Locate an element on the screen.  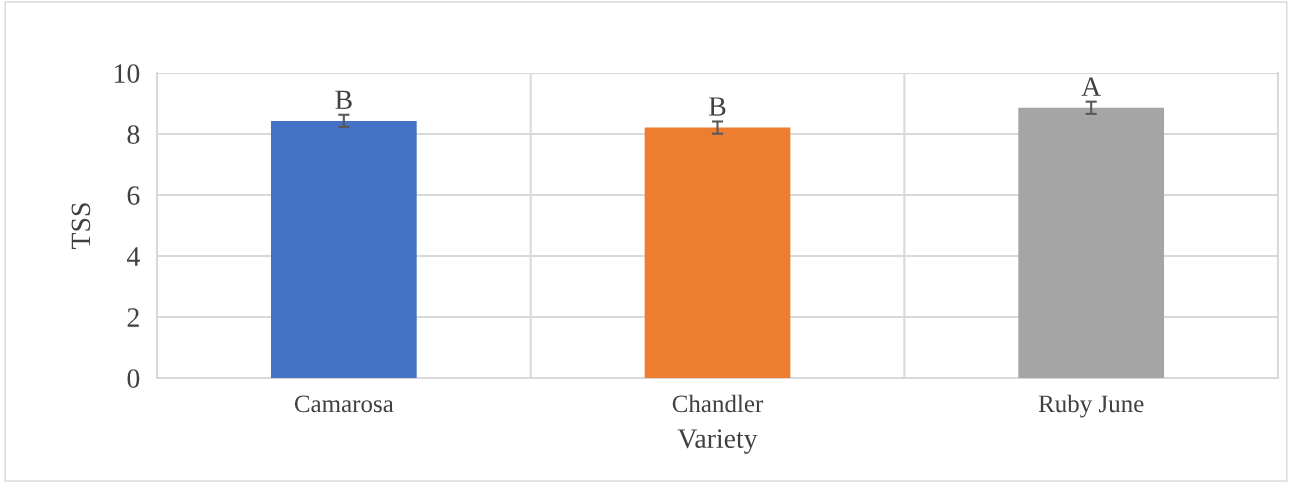
y-tick-label: 8 is located at coordinates (133, 134).